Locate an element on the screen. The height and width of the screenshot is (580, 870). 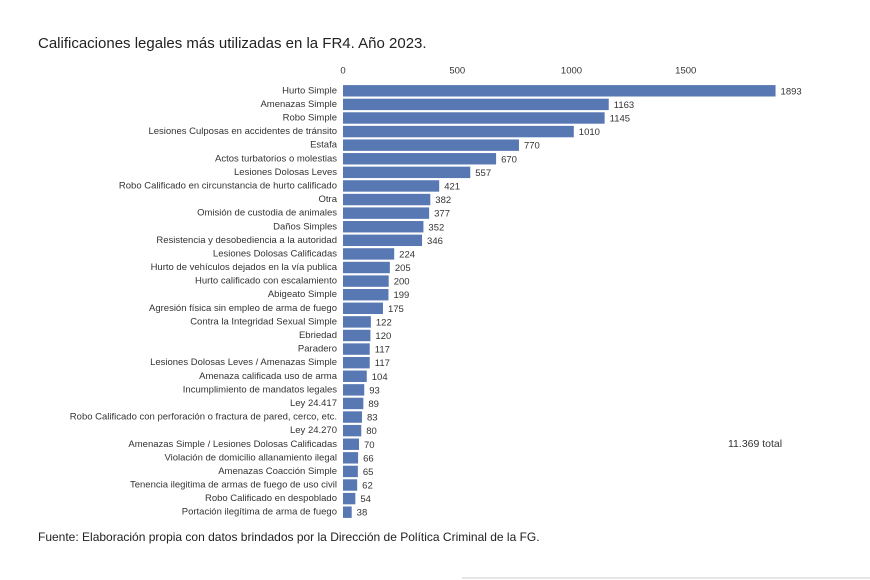
y-tick-label: Daños Simples is located at coordinates (305, 226).